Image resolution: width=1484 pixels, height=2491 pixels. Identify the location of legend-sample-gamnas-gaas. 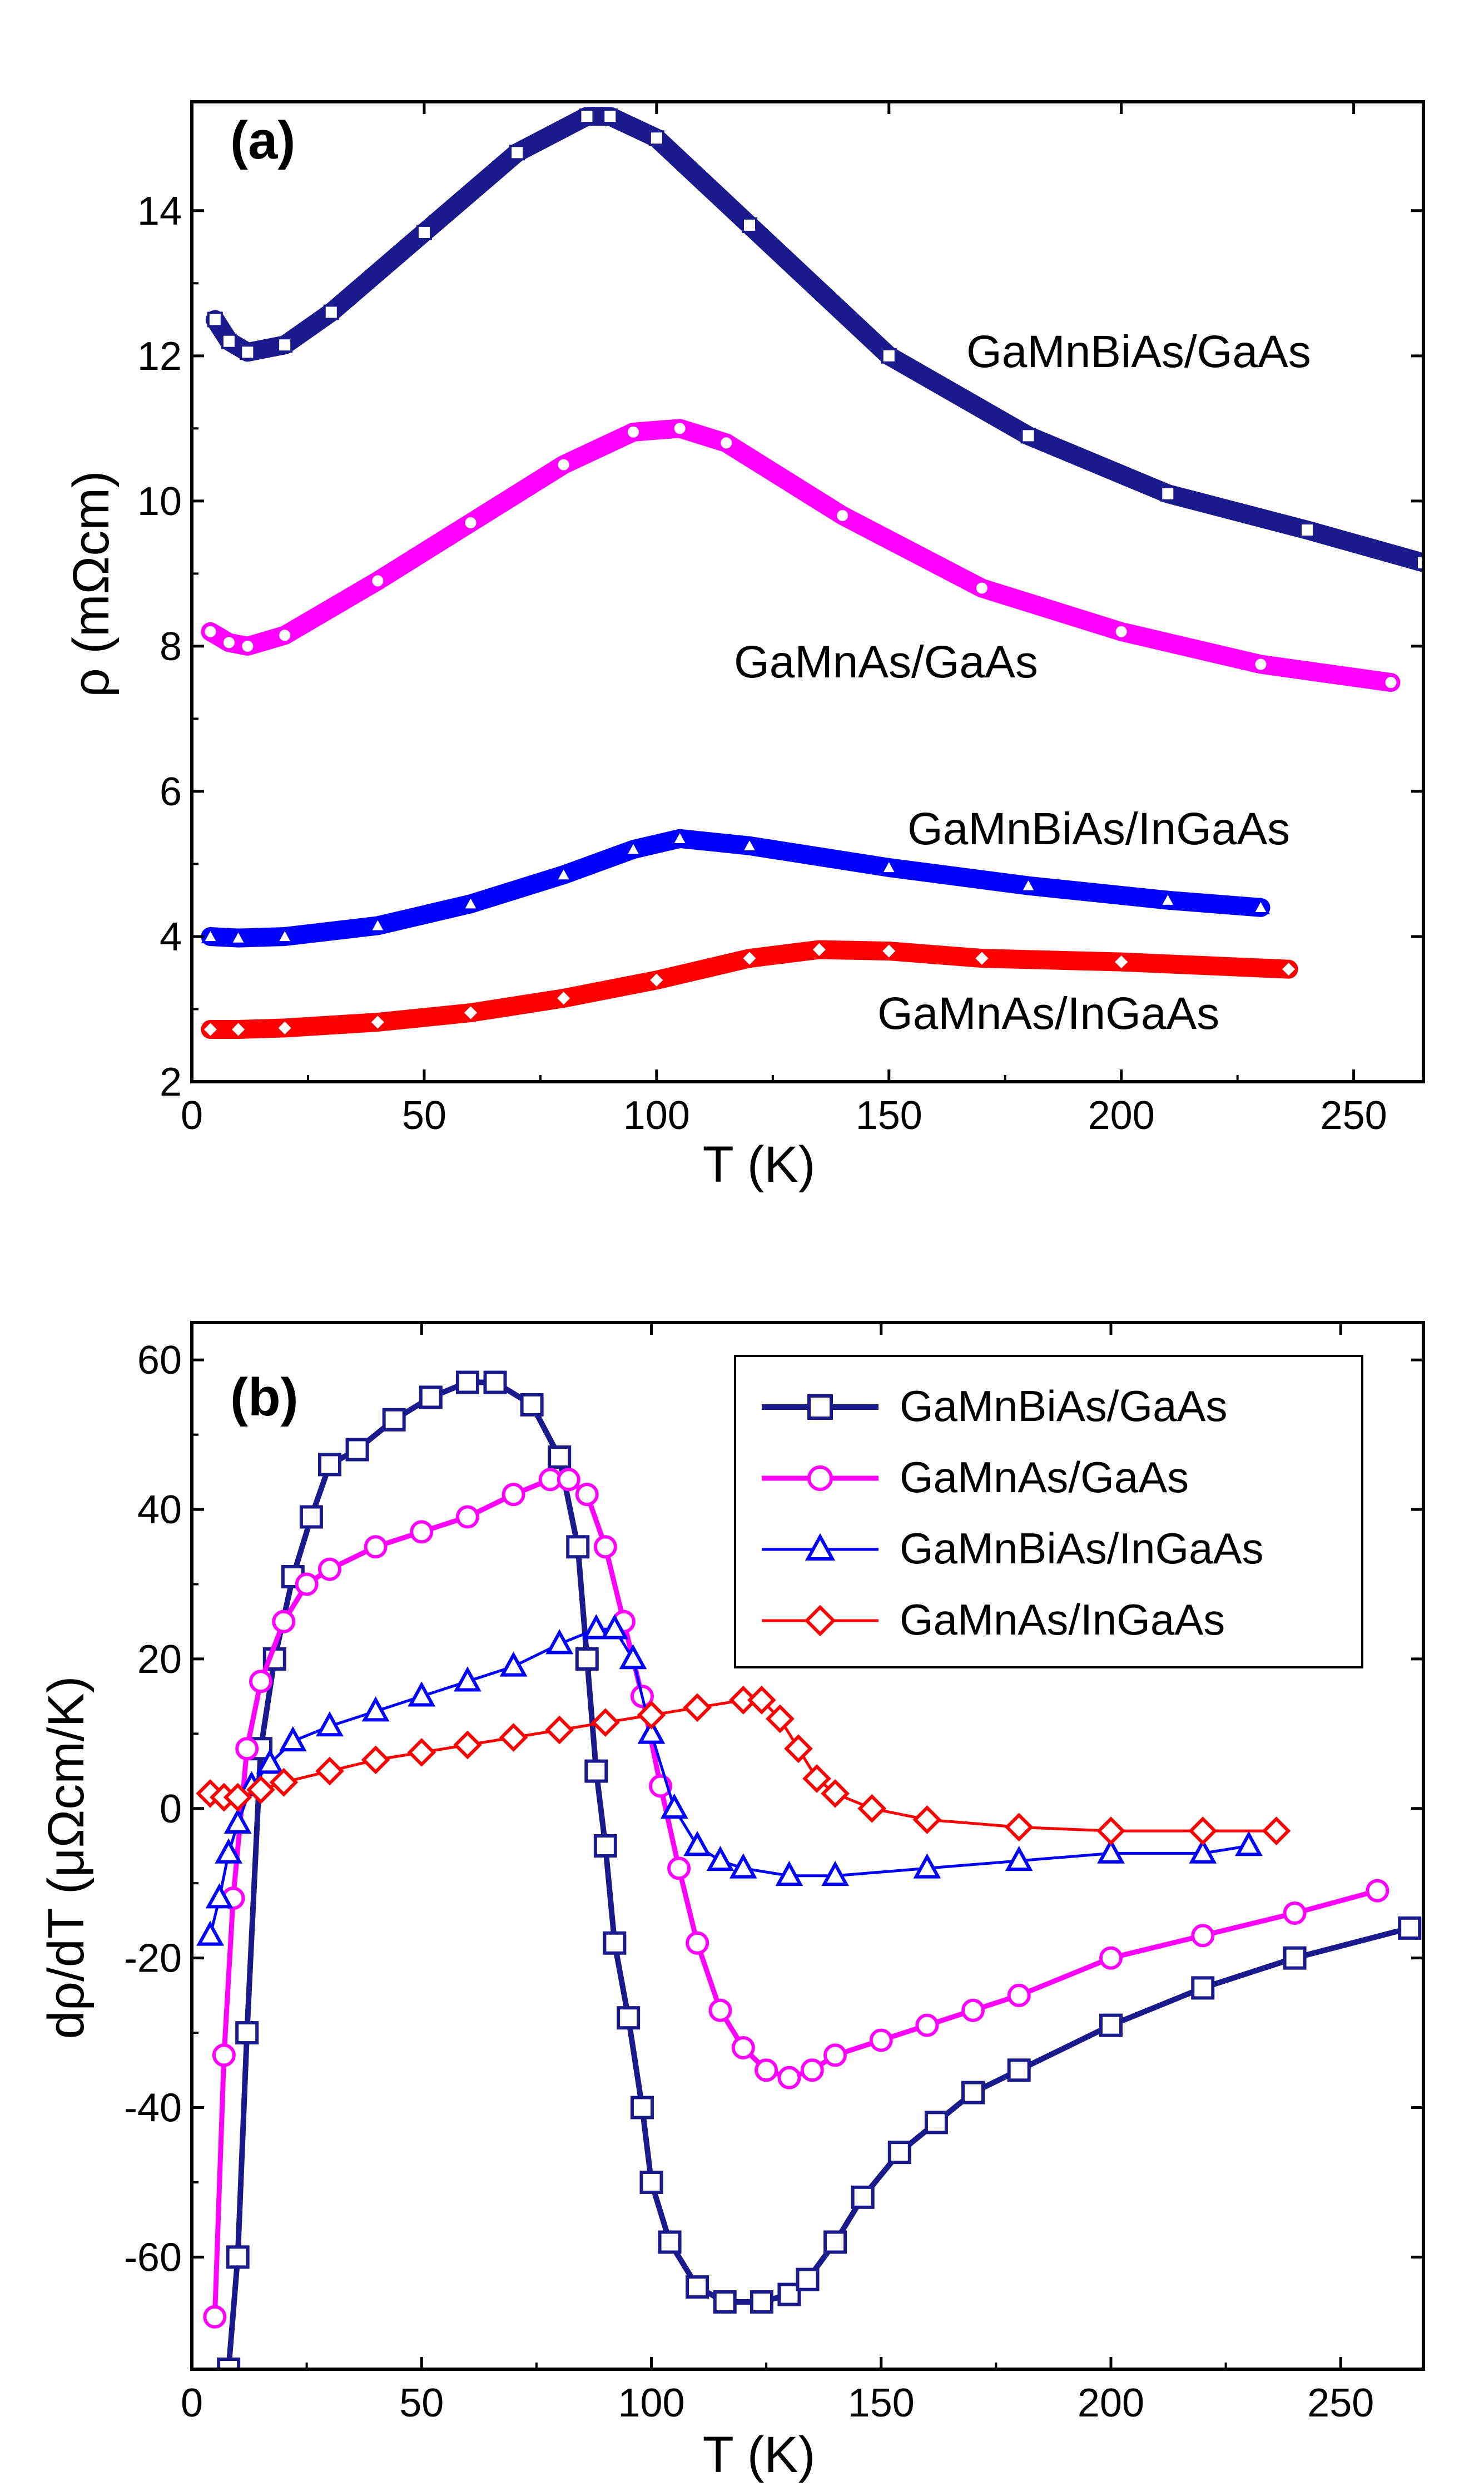
(820, 1478).